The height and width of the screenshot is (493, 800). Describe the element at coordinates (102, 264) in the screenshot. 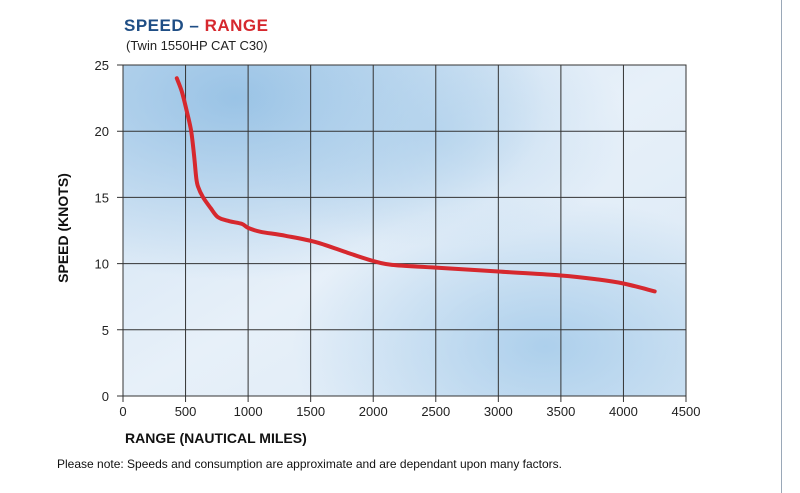

I see `y-tick-label: 10` at that location.